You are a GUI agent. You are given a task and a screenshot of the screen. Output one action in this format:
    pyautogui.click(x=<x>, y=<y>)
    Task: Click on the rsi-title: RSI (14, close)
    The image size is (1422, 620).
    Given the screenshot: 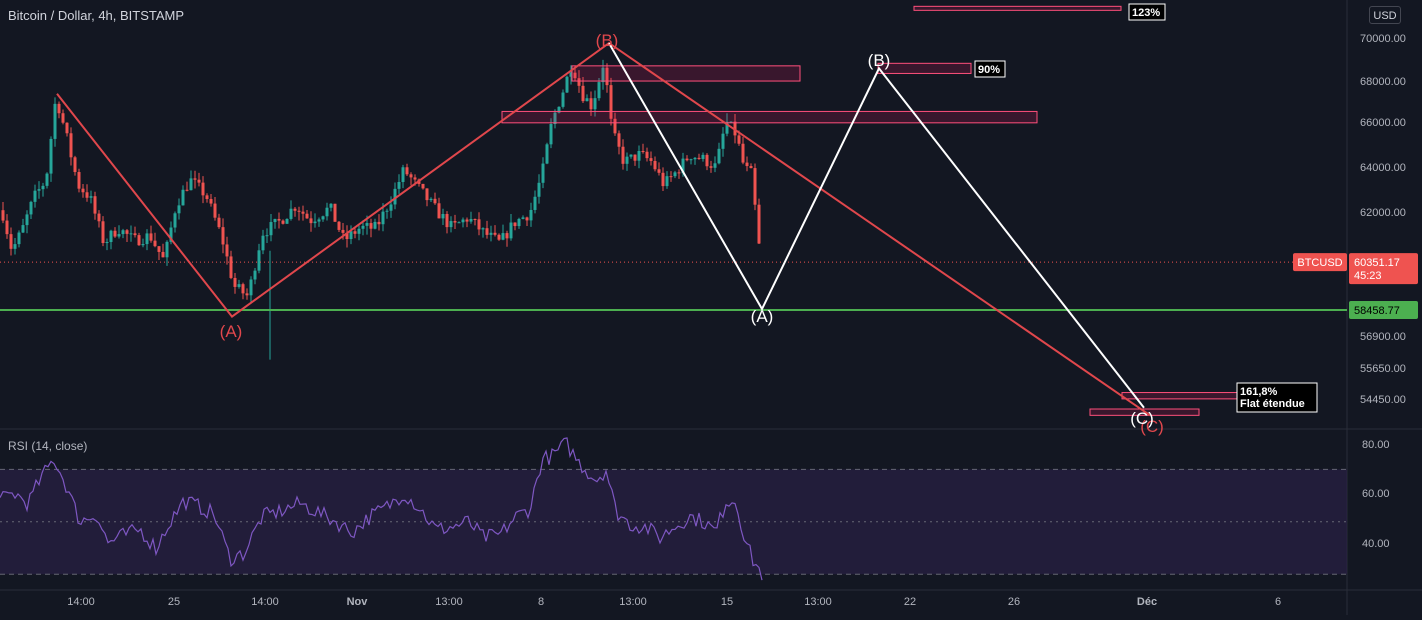 What is the action you would take?
    pyautogui.click(x=48, y=446)
    